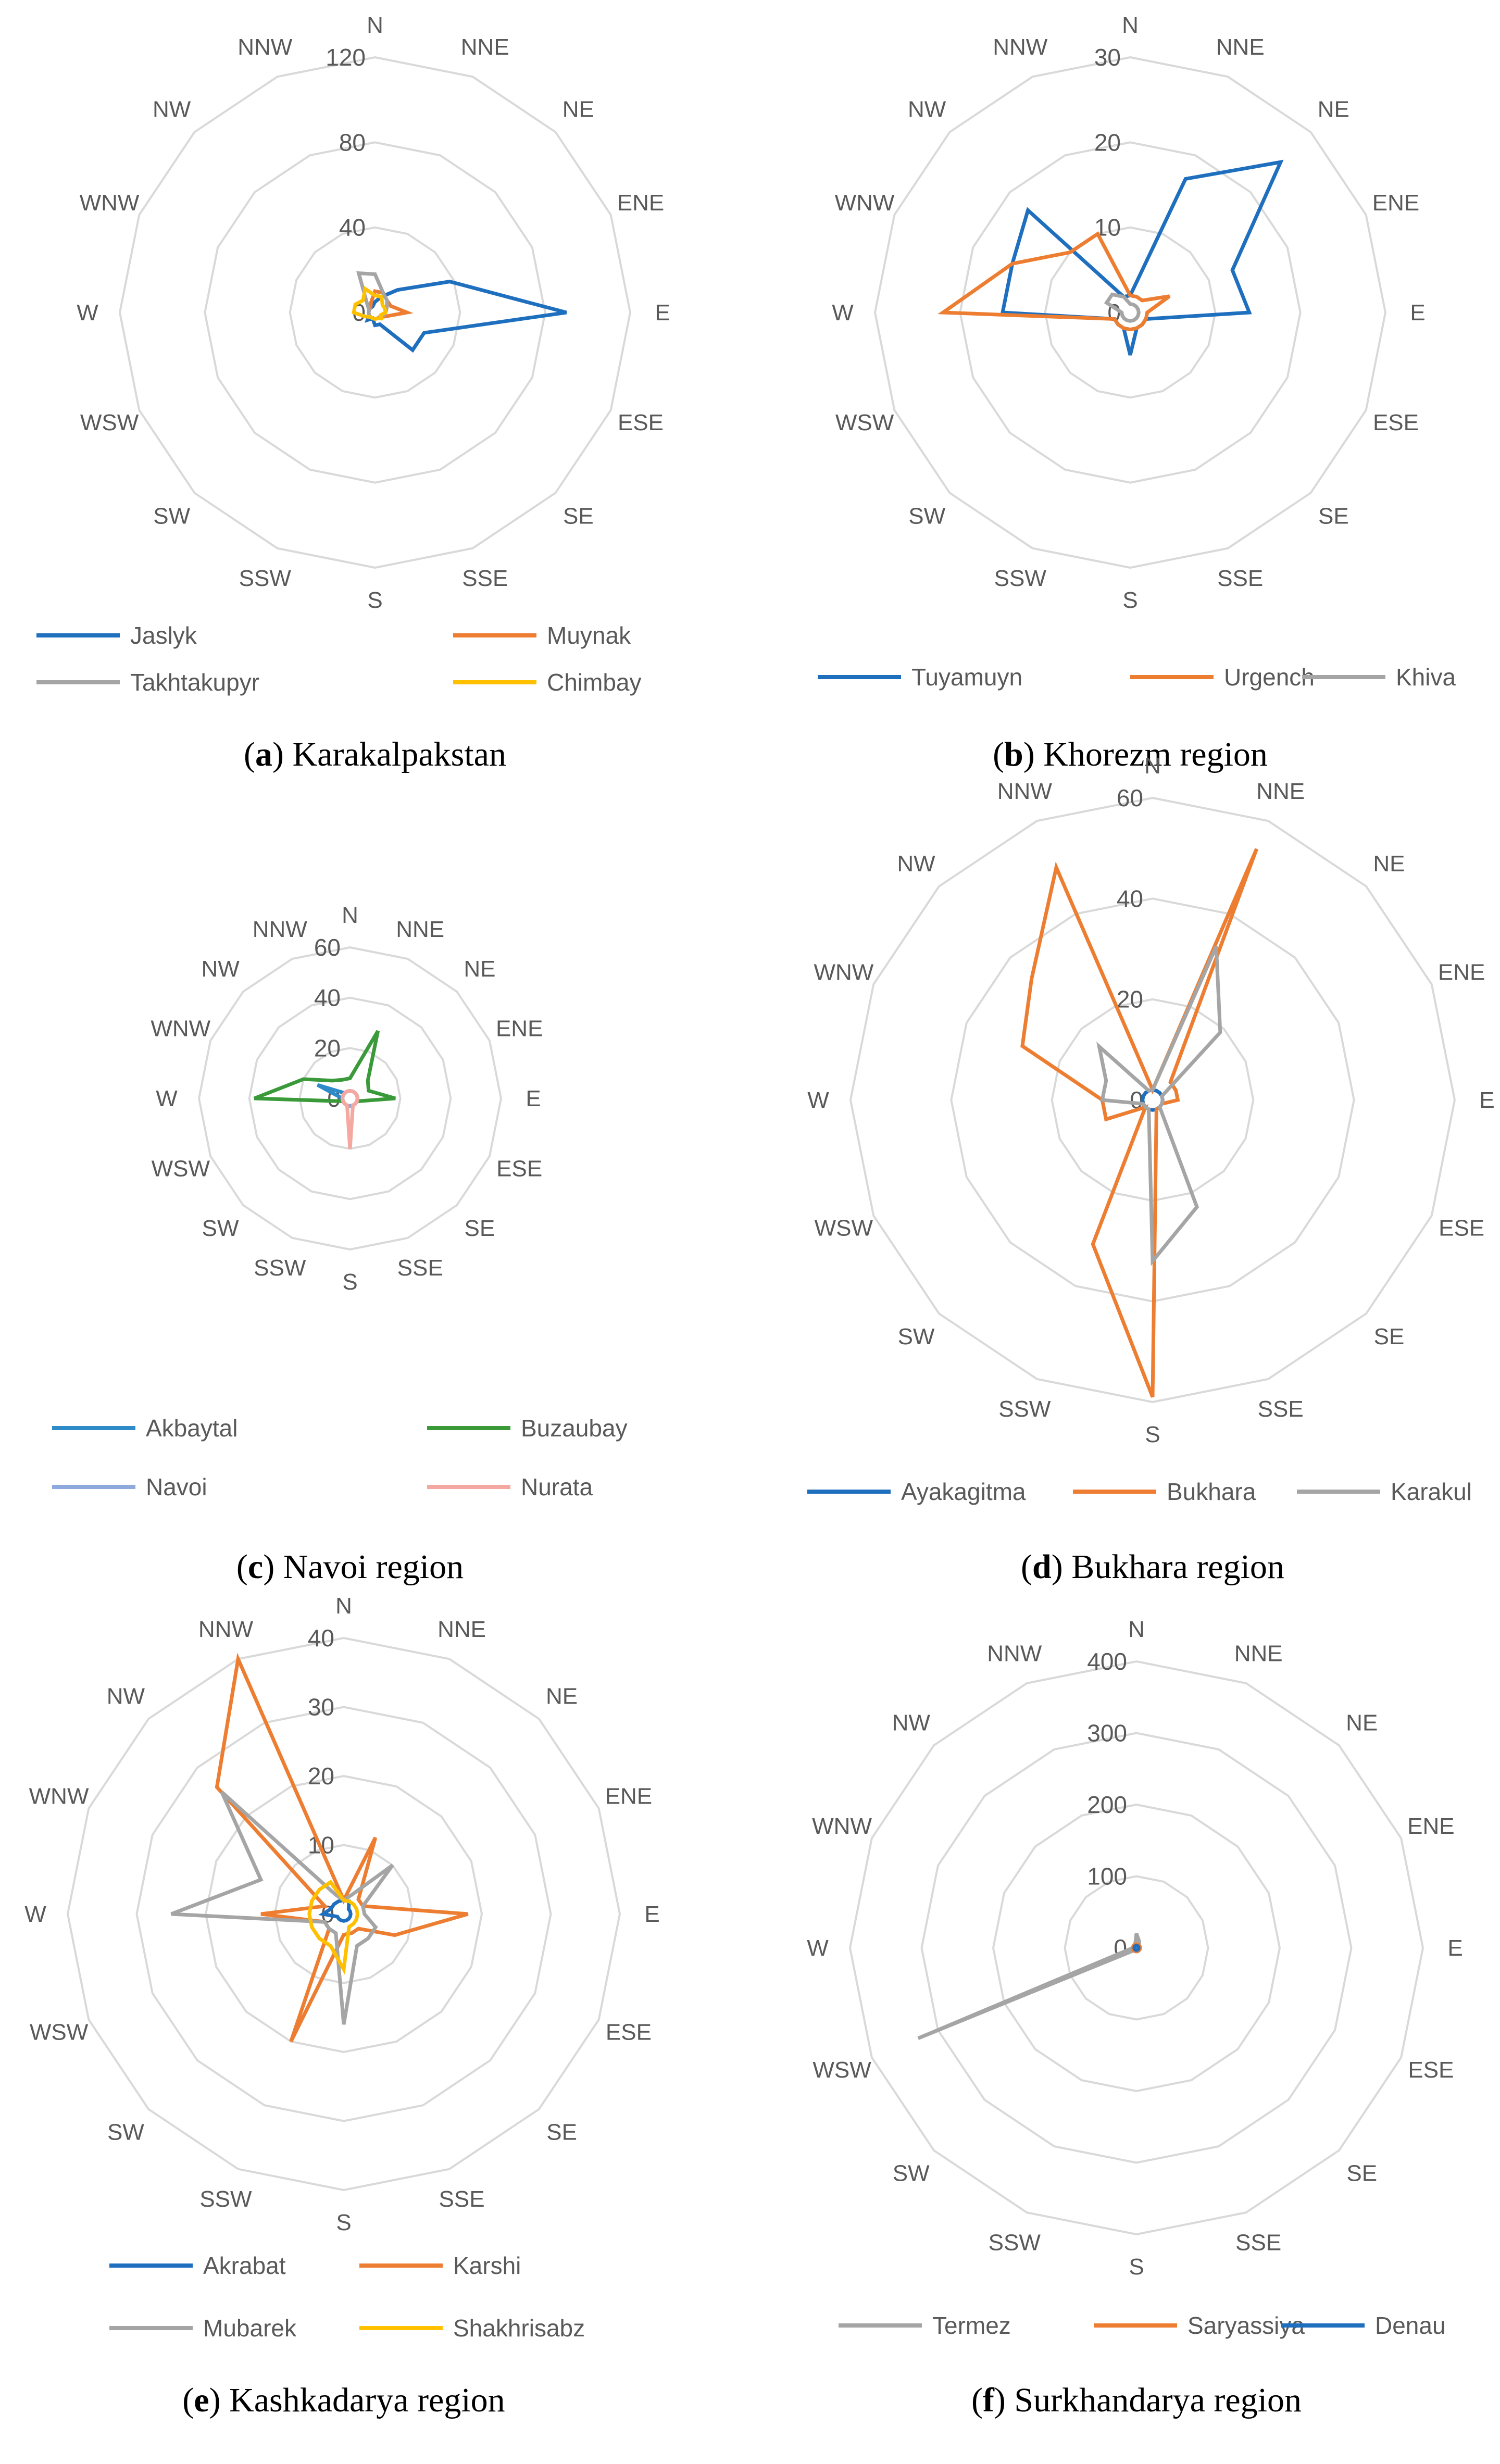 The width and height of the screenshot is (1500, 2464). What do you see at coordinates (519, 1169) in the screenshot?
I see `direction-label: ESE` at bounding box center [519, 1169].